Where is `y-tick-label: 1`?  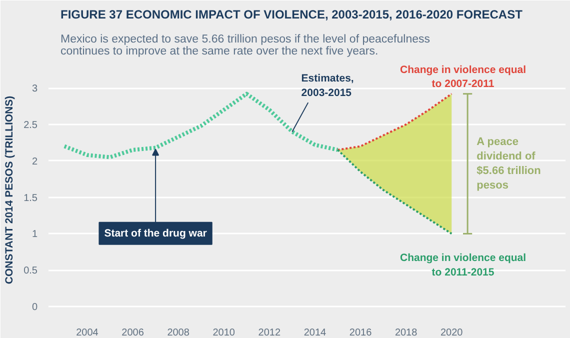
y-tick-label: 1 is located at coordinates (35, 234).